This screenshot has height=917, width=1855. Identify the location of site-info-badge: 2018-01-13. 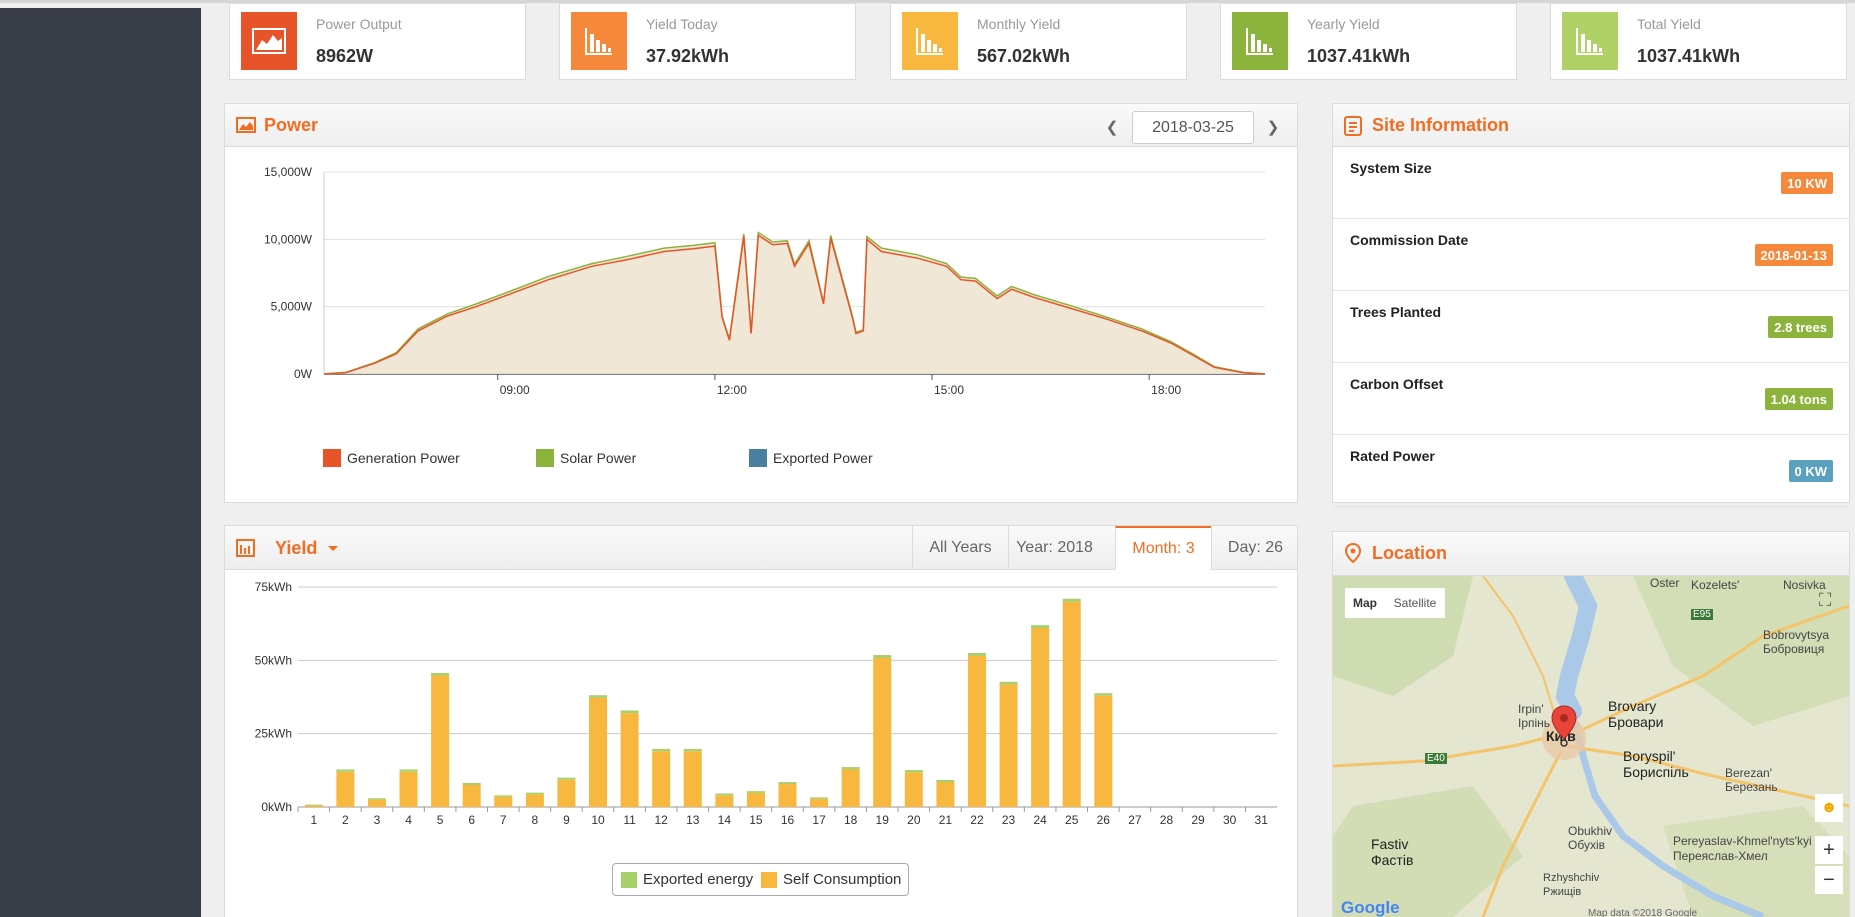
(1793, 255).